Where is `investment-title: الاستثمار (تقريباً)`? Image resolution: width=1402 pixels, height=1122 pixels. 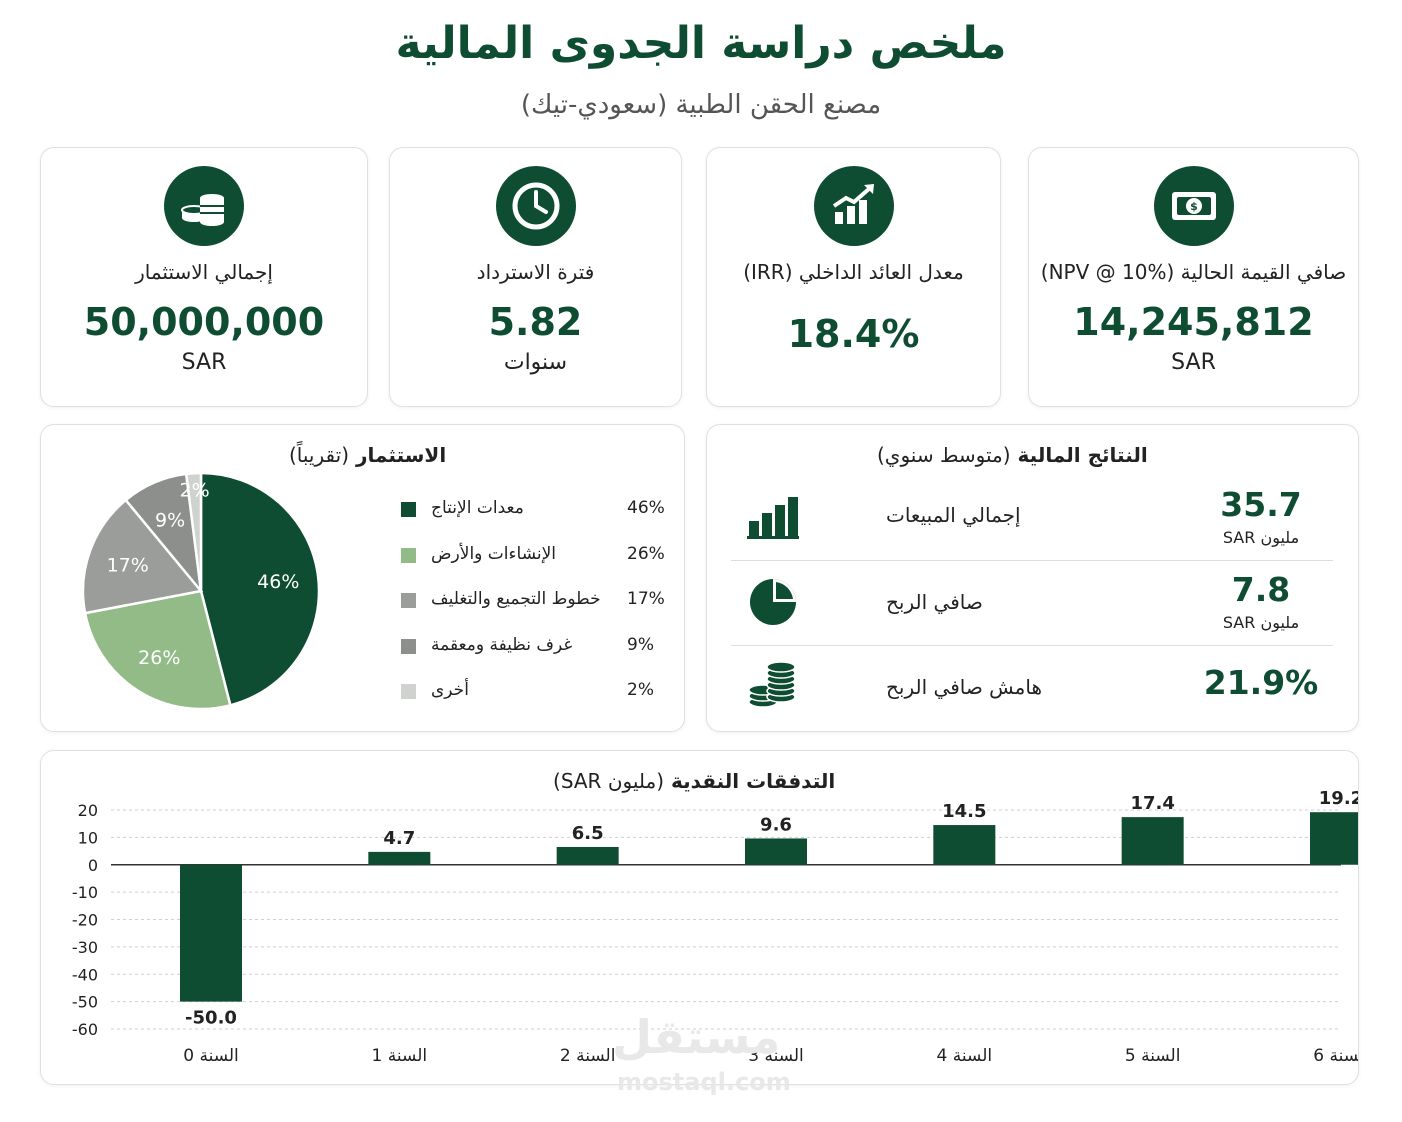 investment-title: الاستثمار (تقريباً) is located at coordinates (368, 455).